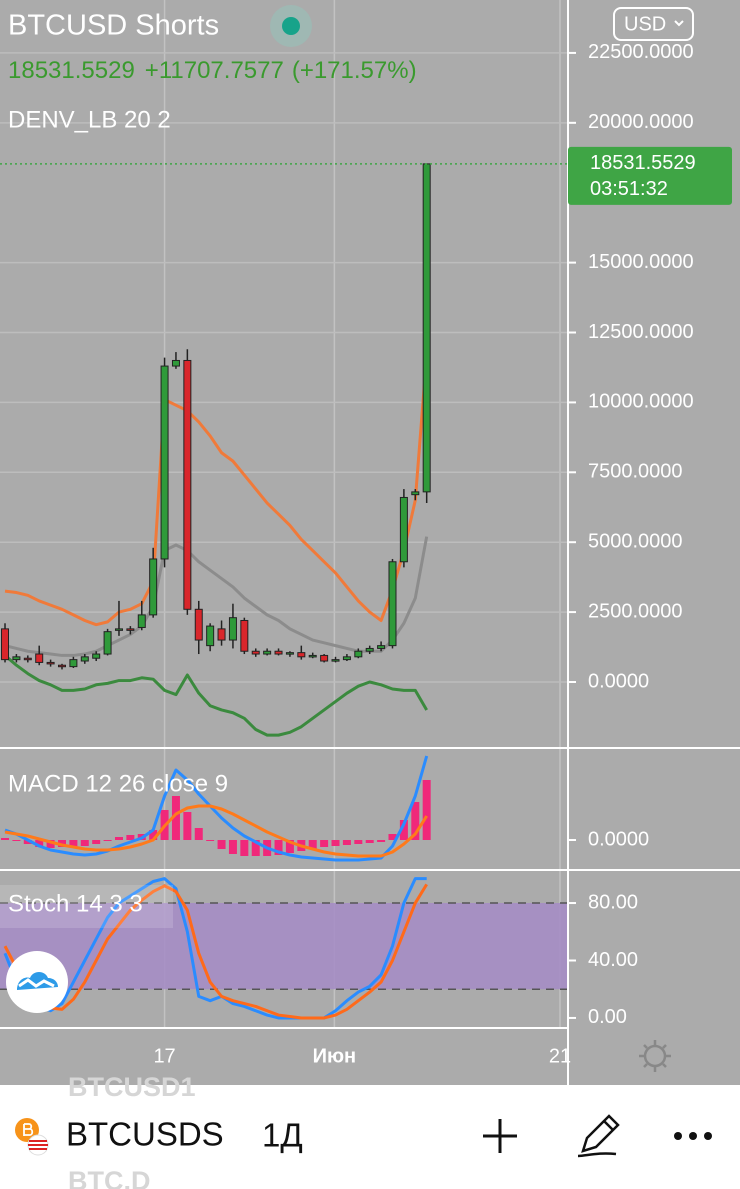 The image size is (740, 1189). I want to click on y-tick-label: 2500.0000, so click(635, 611).